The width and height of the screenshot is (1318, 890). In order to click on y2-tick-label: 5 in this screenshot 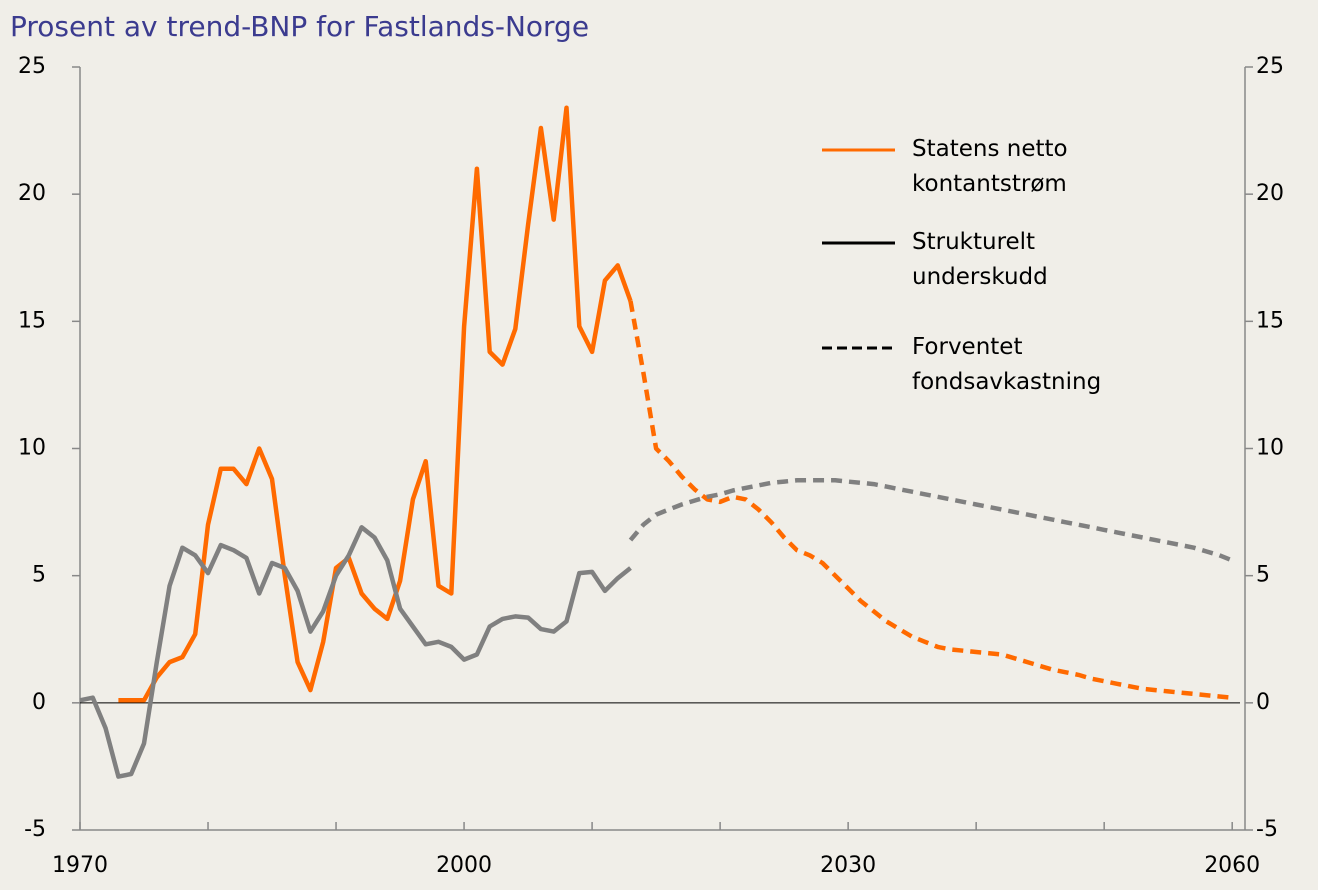, I will do `click(1263, 575)`.